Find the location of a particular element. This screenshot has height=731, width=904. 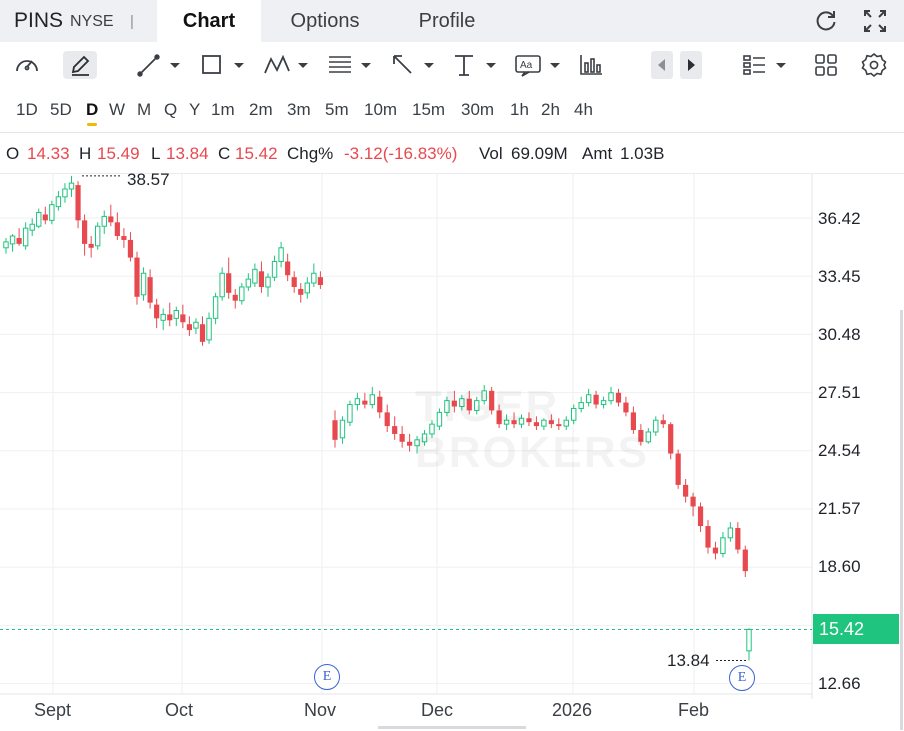

arrow-icon is located at coordinates (413, 65).